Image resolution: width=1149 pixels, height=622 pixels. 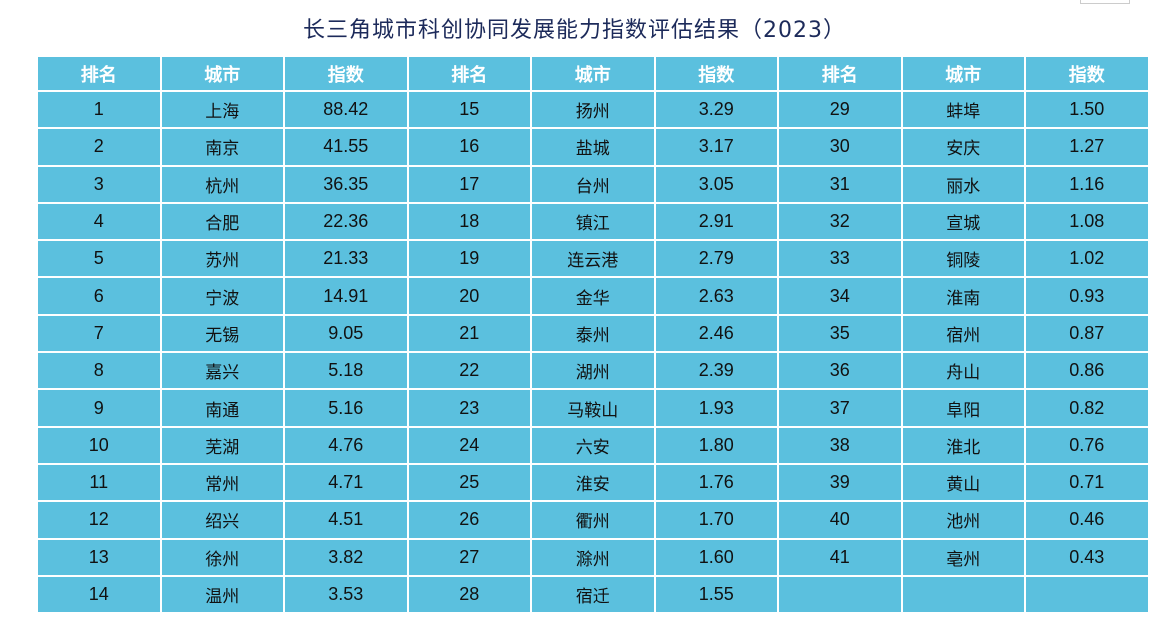 What do you see at coordinates (469, 296) in the screenshot?
I see `cell-rank: 20` at bounding box center [469, 296].